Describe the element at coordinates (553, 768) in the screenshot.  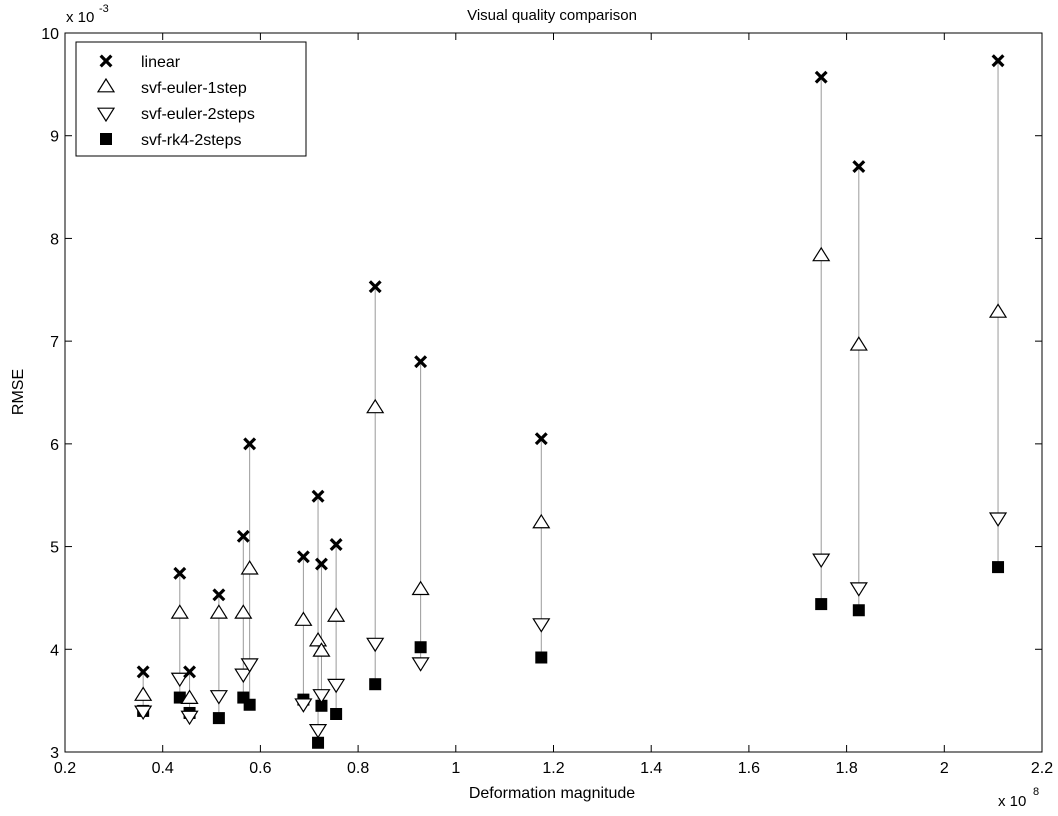
I see `x-tick-label: 1.2` at that location.